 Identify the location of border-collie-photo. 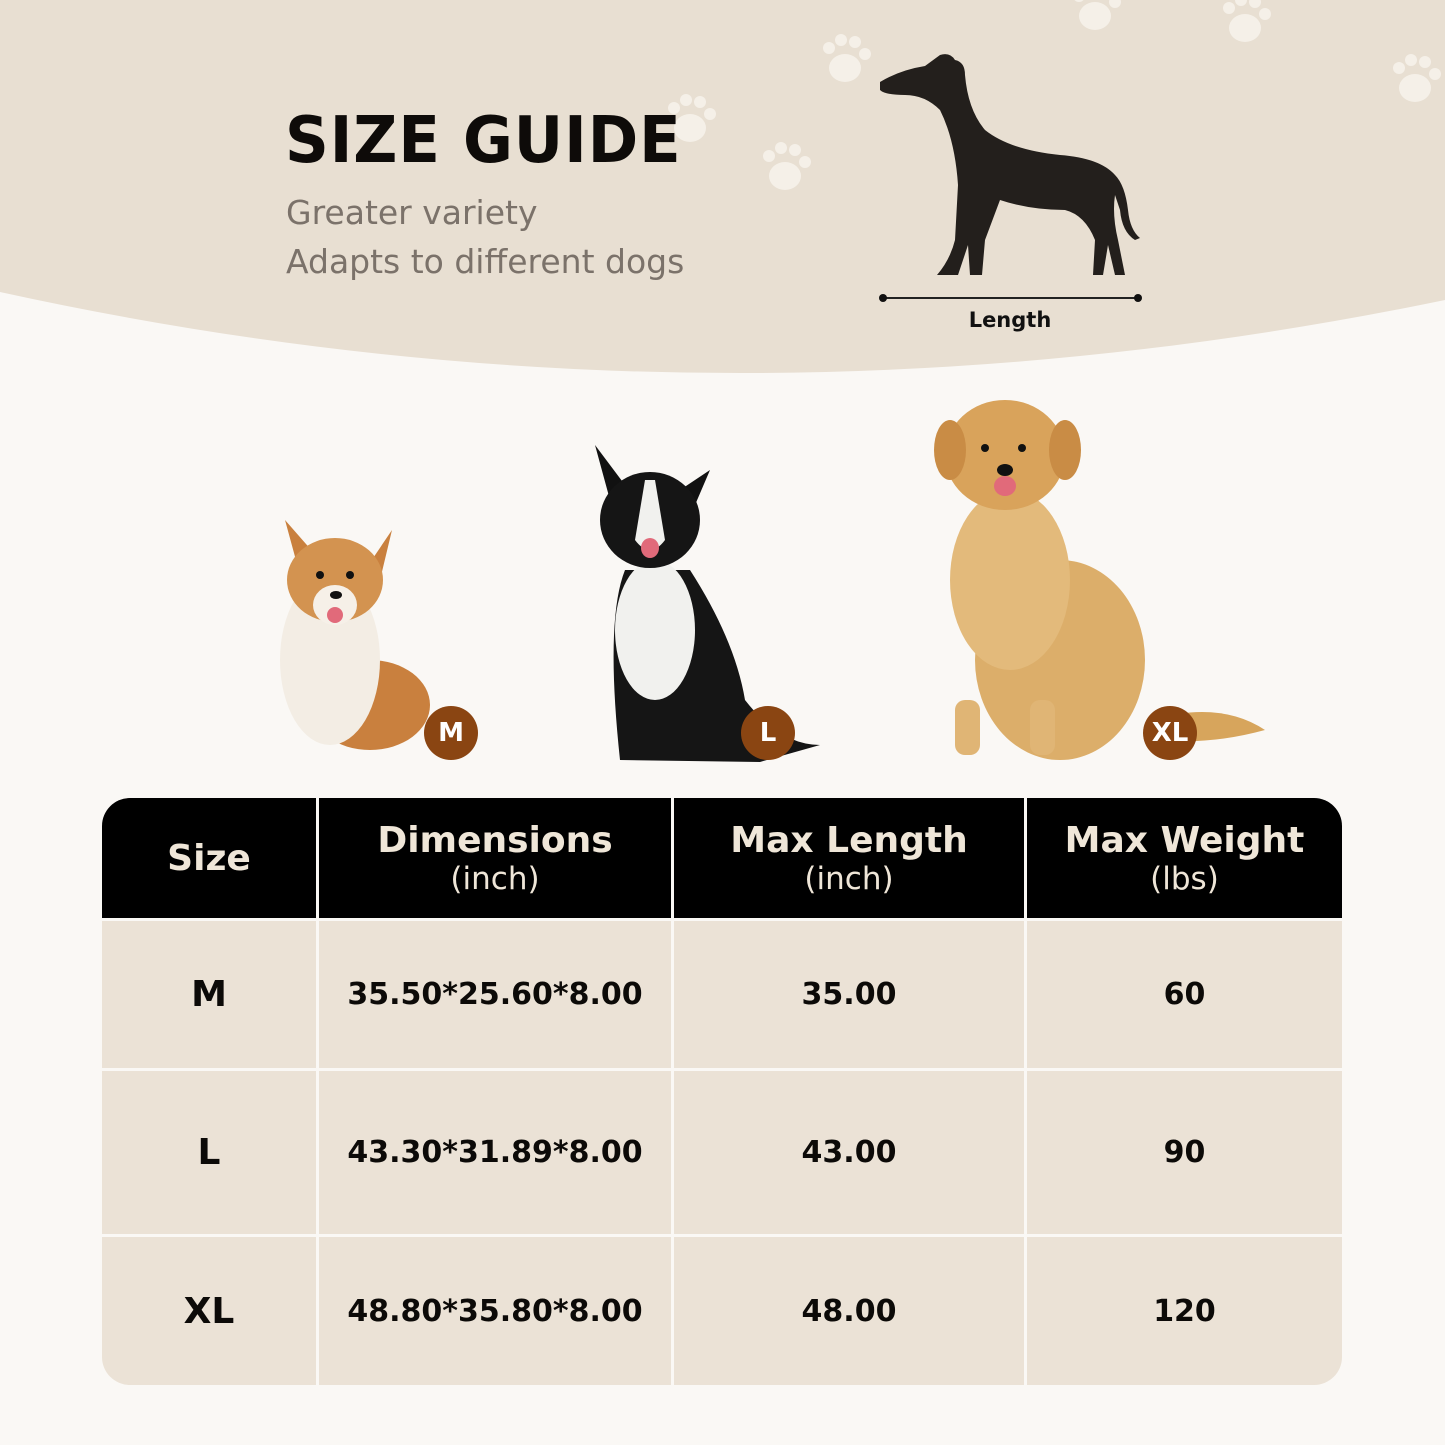
(707, 603).